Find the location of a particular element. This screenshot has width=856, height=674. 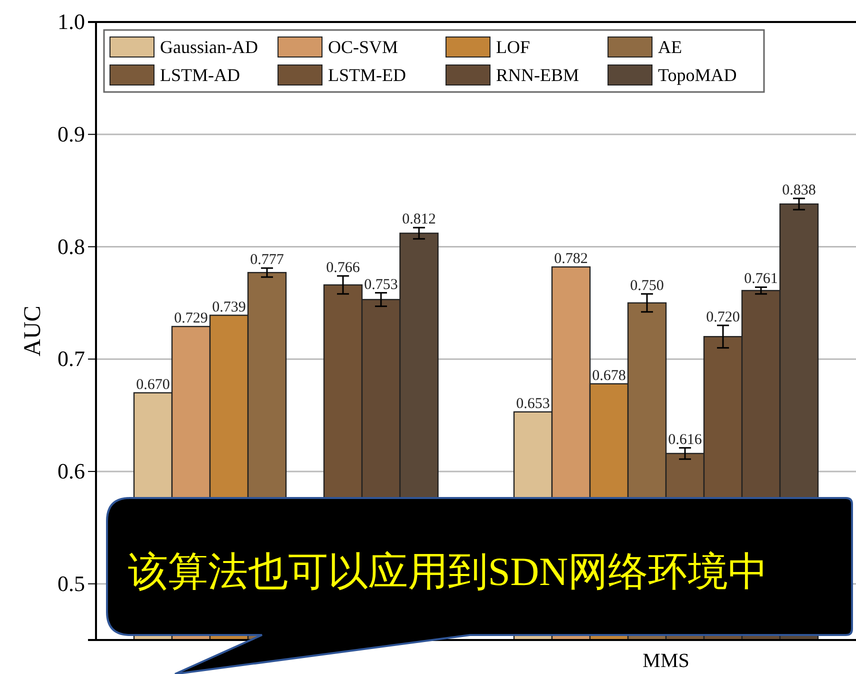

data-label: 0.750 is located at coordinates (647, 286).